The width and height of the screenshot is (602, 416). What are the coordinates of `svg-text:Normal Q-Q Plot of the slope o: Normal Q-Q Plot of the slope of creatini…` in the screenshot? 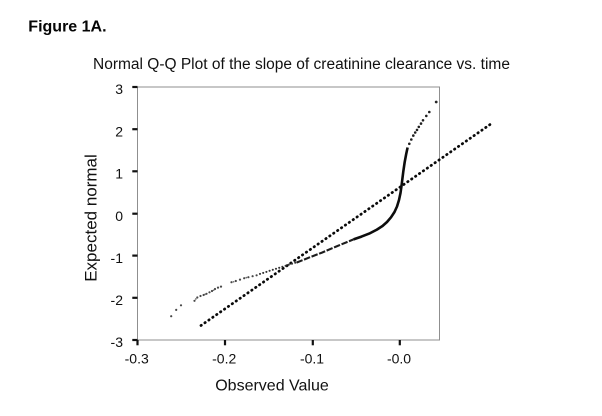 It's located at (301, 64).